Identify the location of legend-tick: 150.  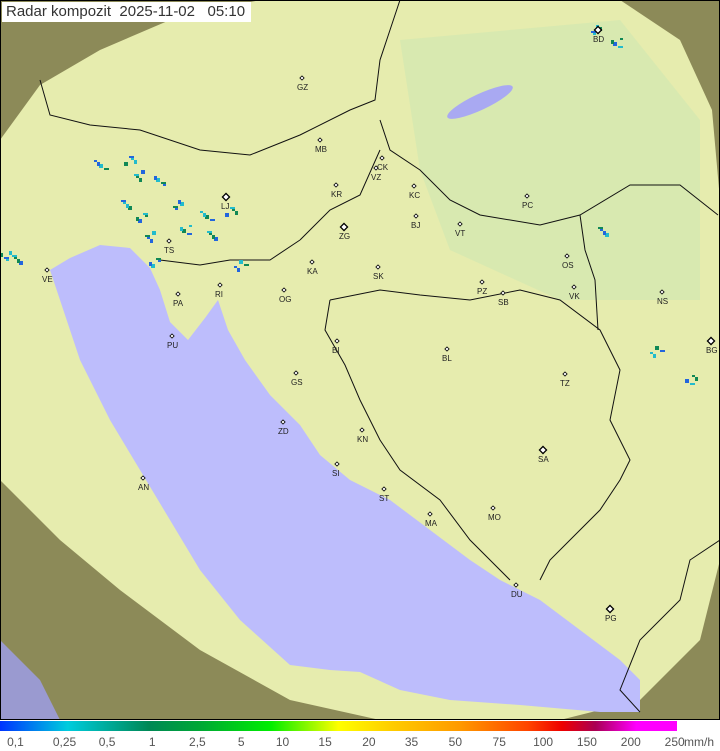
(586, 742).